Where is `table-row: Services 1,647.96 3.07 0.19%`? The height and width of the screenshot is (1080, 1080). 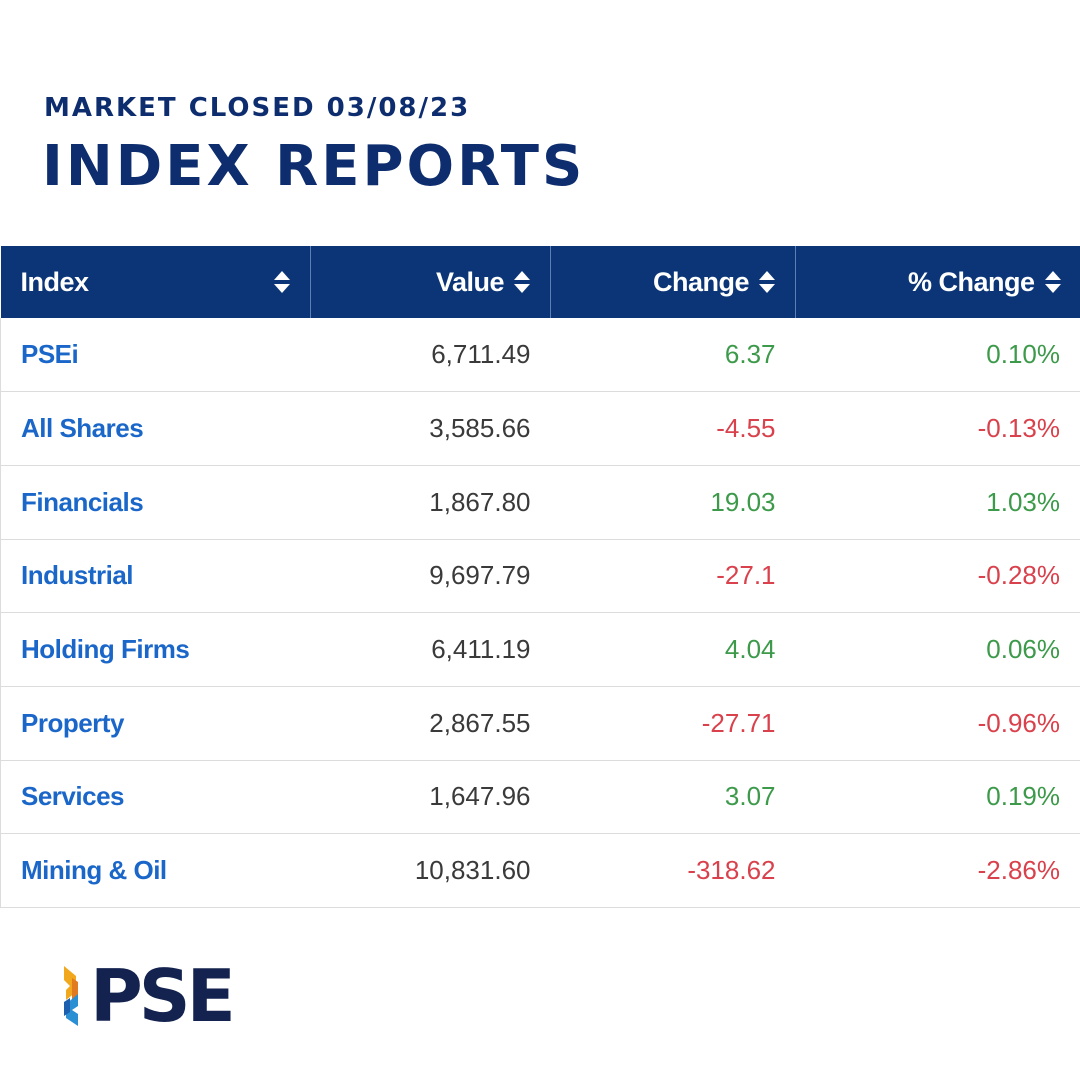
table-row: Services 1,647.96 3.07 0.19% is located at coordinates (540, 797).